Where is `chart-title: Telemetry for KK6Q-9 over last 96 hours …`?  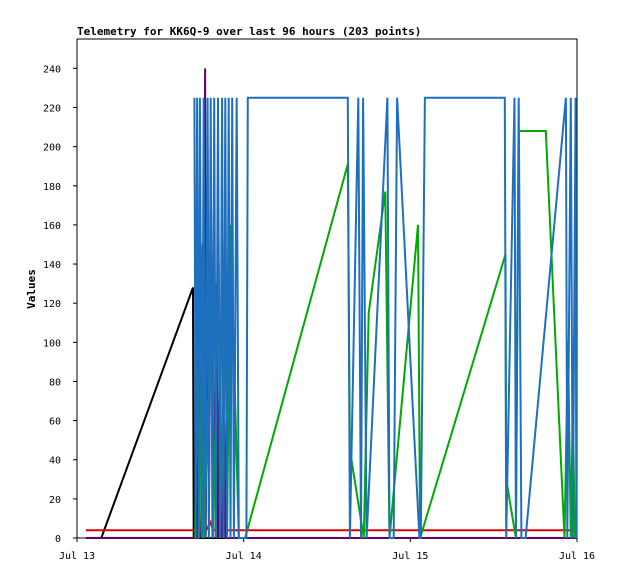
chart-title: Telemetry for KK6Q-9 over last 96 hours … is located at coordinates (249, 31).